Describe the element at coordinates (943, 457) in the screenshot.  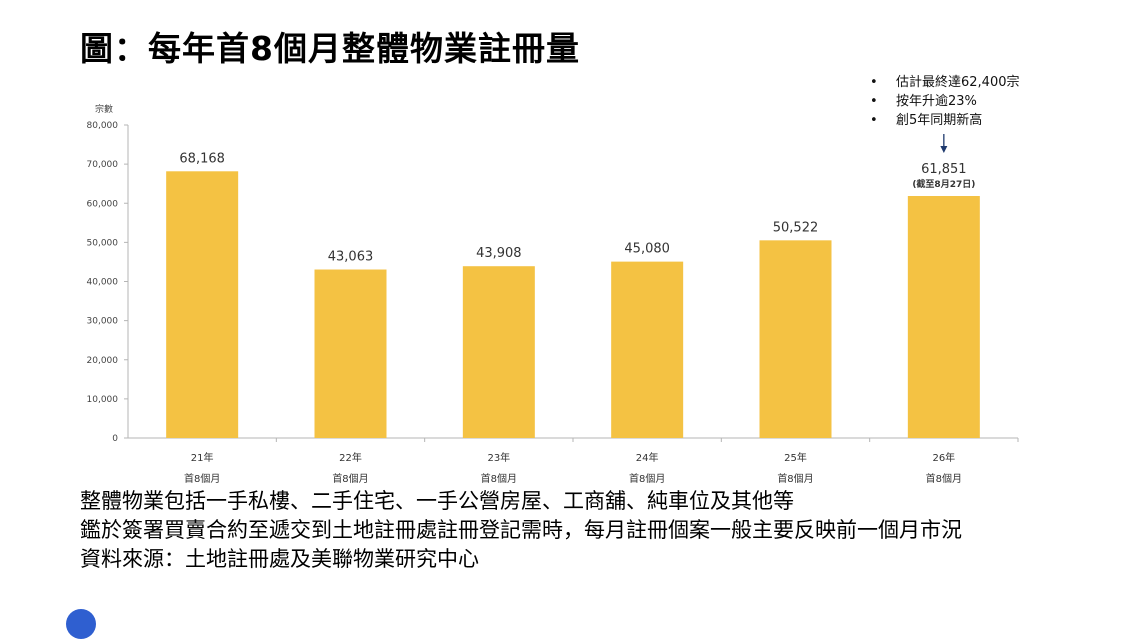
I see `x-tick-label: 26年` at that location.